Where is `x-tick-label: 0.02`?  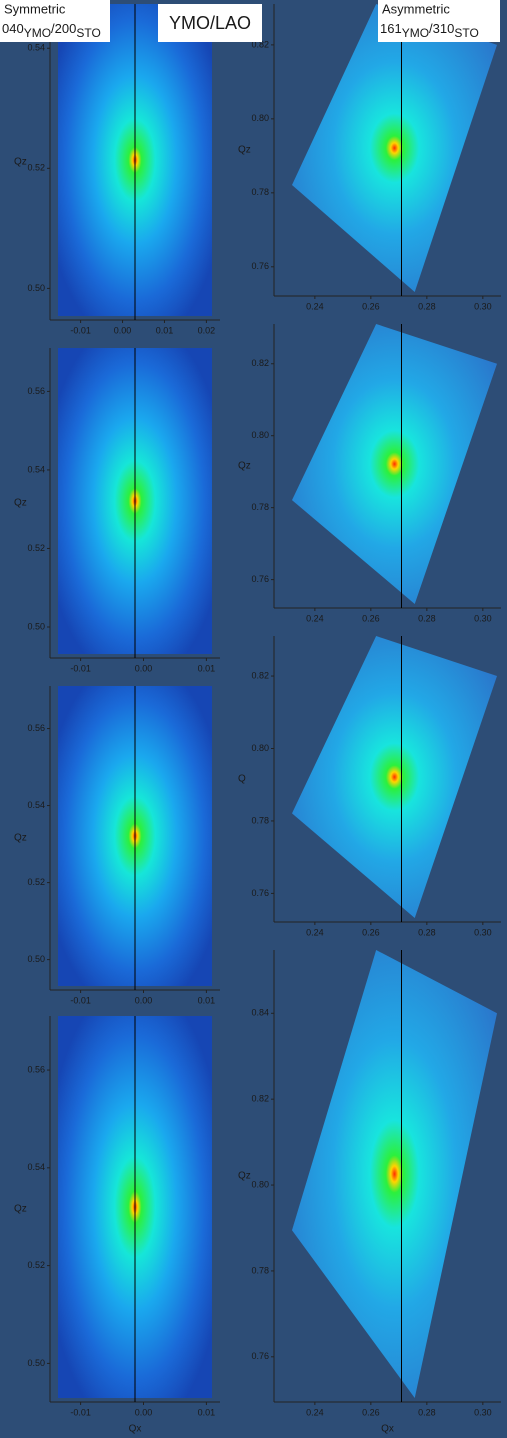
x-tick-label: 0.02 is located at coordinates (207, 330).